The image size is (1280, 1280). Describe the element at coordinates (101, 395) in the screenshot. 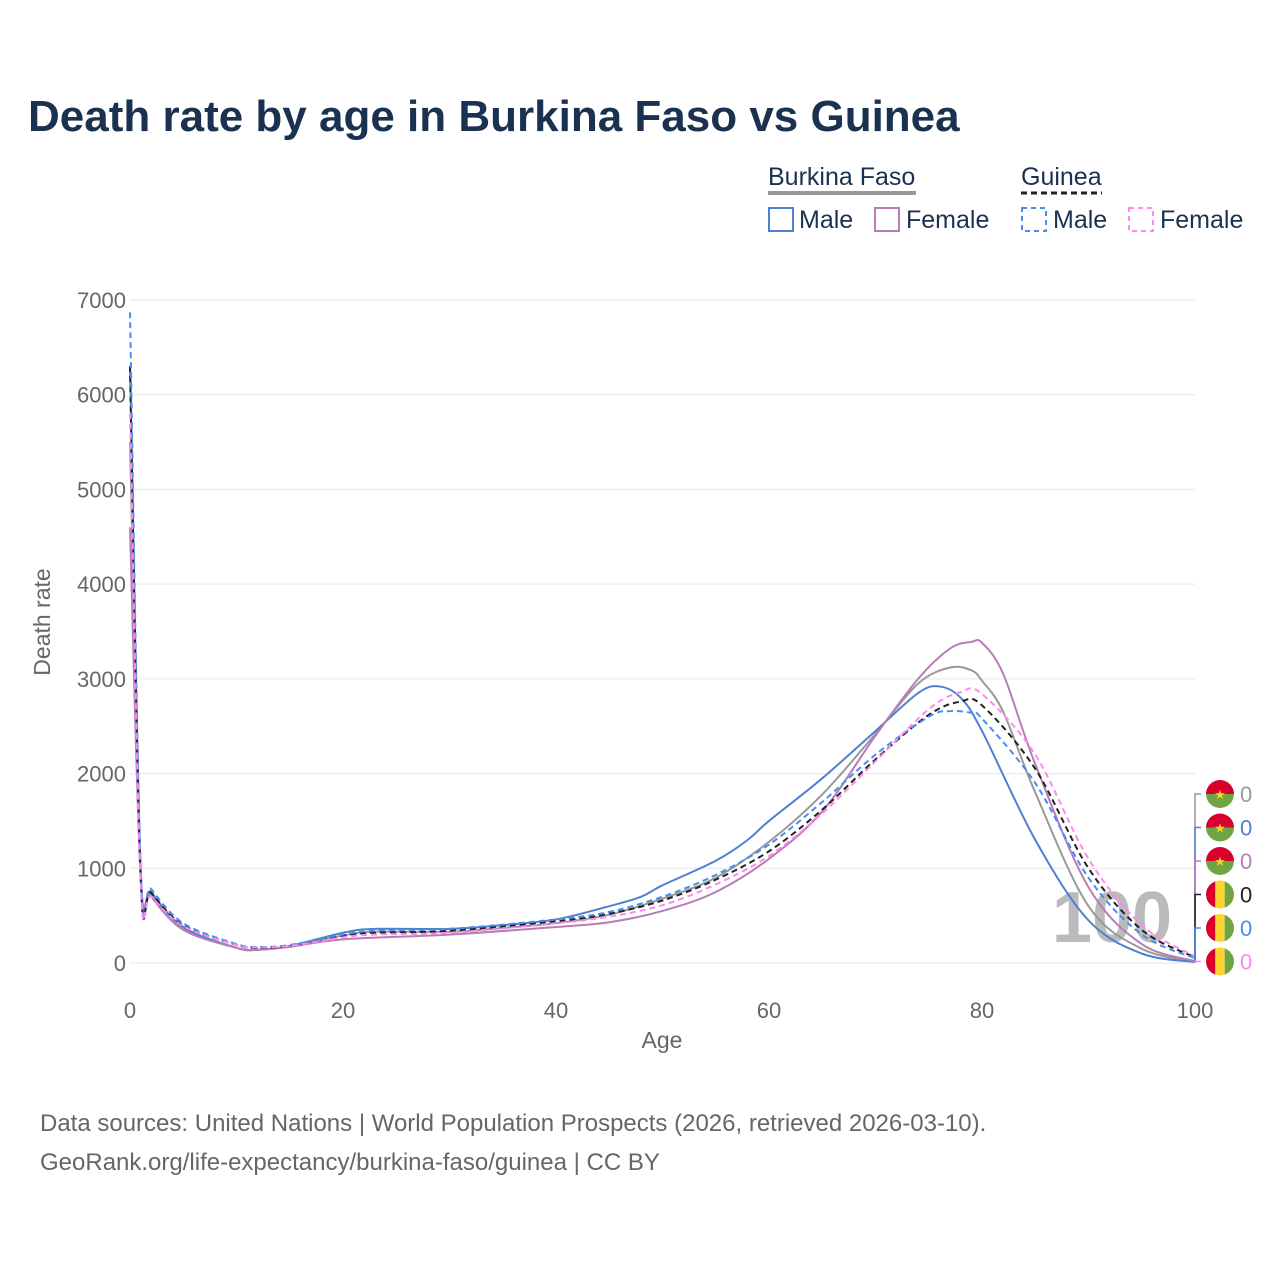

I see `y-tick-label: 6000` at that location.